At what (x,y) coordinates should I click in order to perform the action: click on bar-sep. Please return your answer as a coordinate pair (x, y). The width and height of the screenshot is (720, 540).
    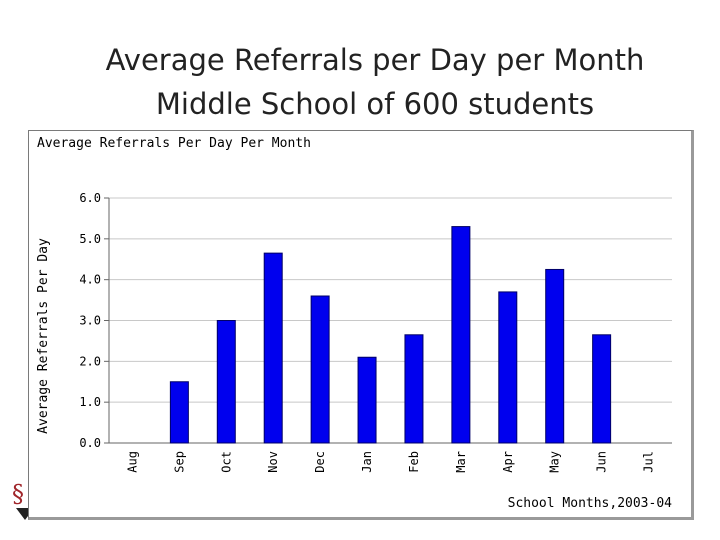
    Looking at the image, I should click on (179, 412).